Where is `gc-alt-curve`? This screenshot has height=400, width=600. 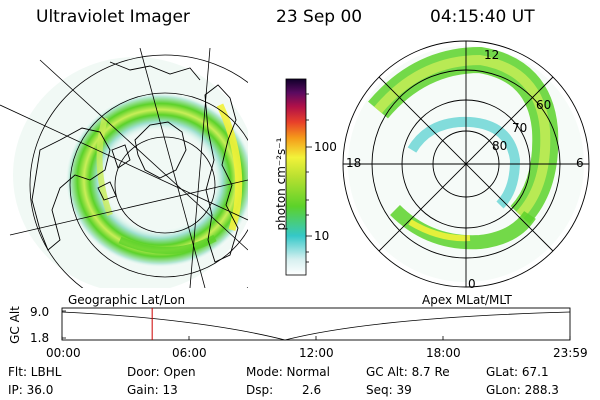 gc-alt-curve is located at coordinates (316, 326).